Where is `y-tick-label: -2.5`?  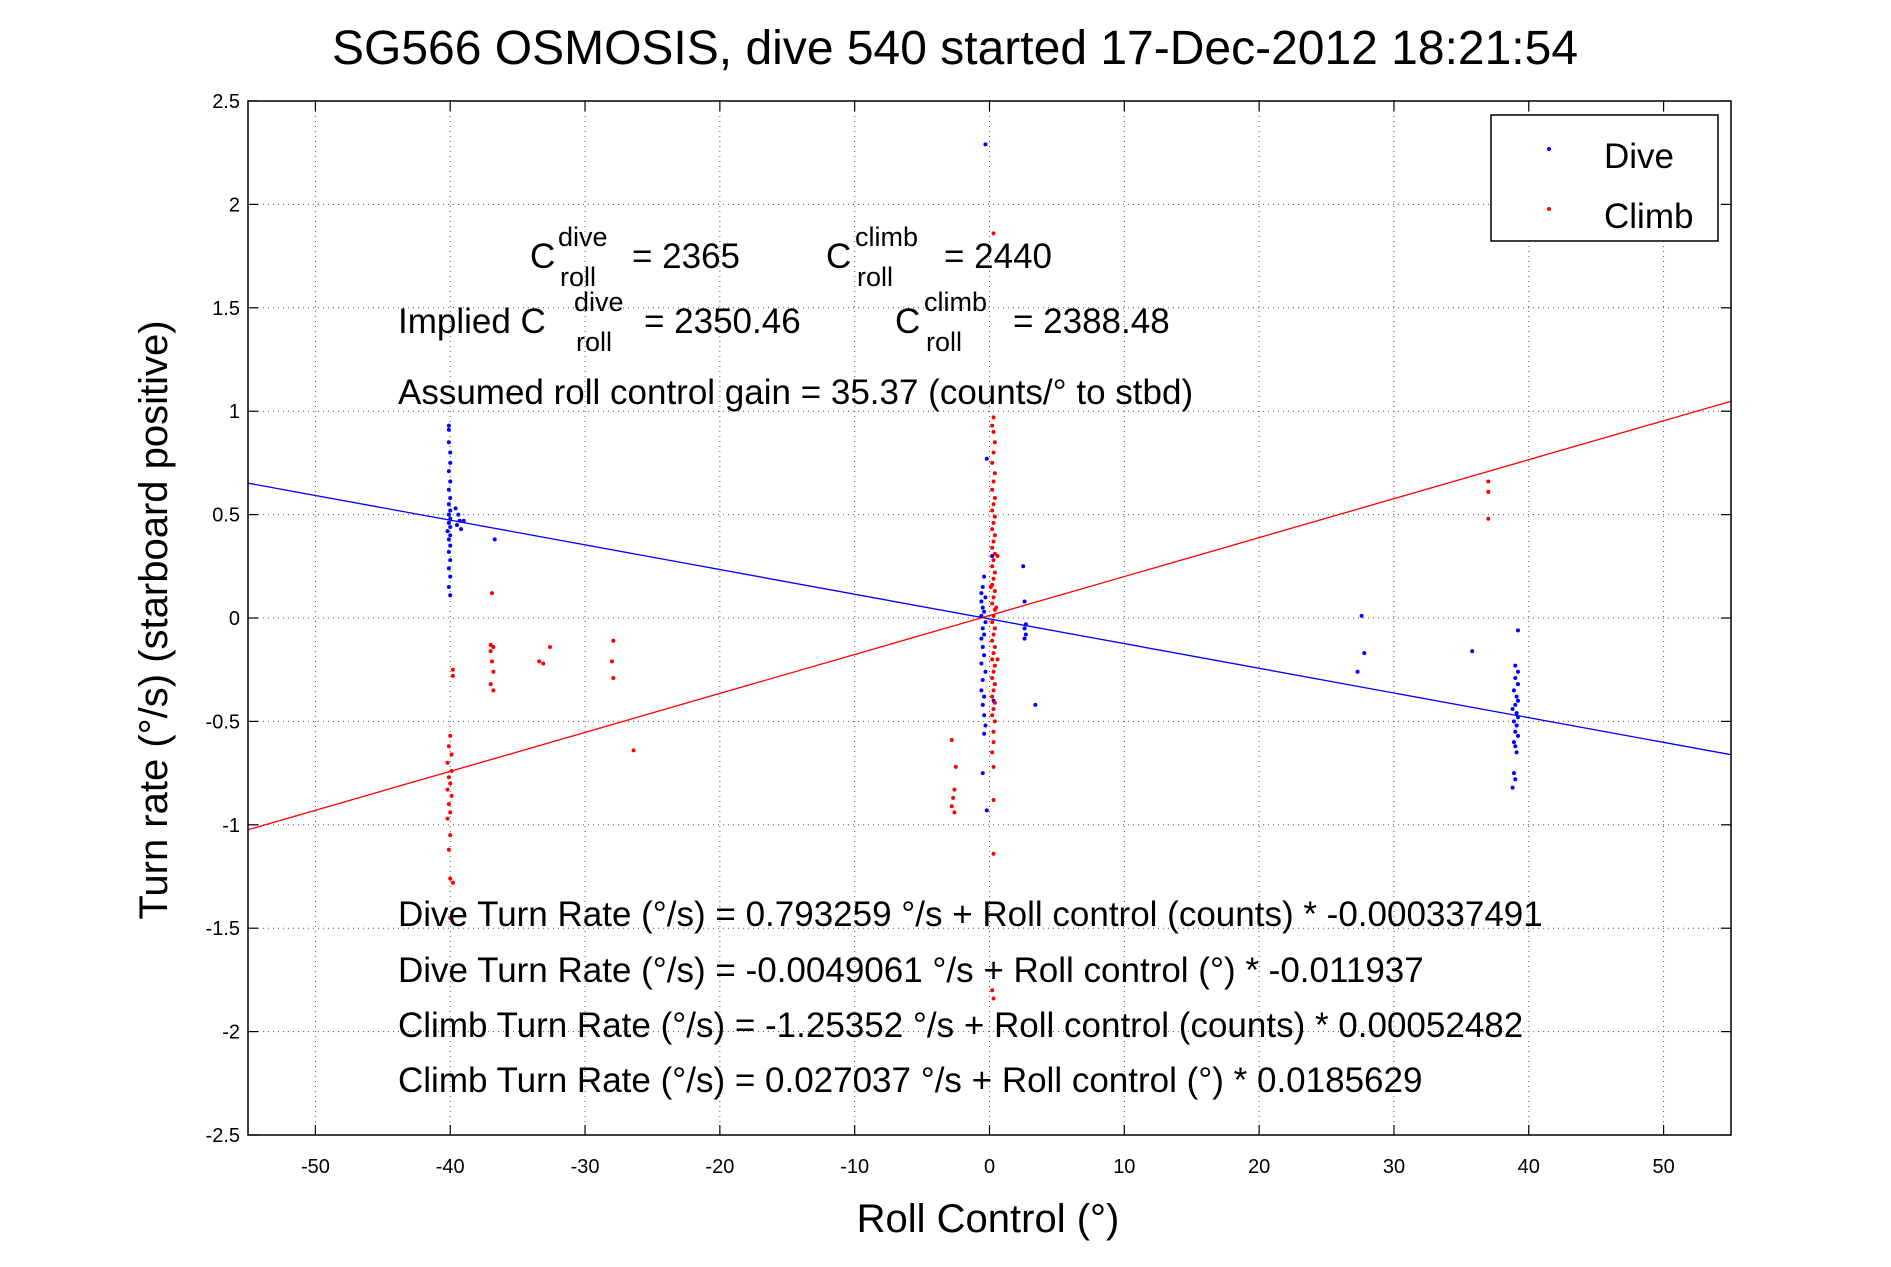
y-tick-label: -2.5 is located at coordinates (223, 1136).